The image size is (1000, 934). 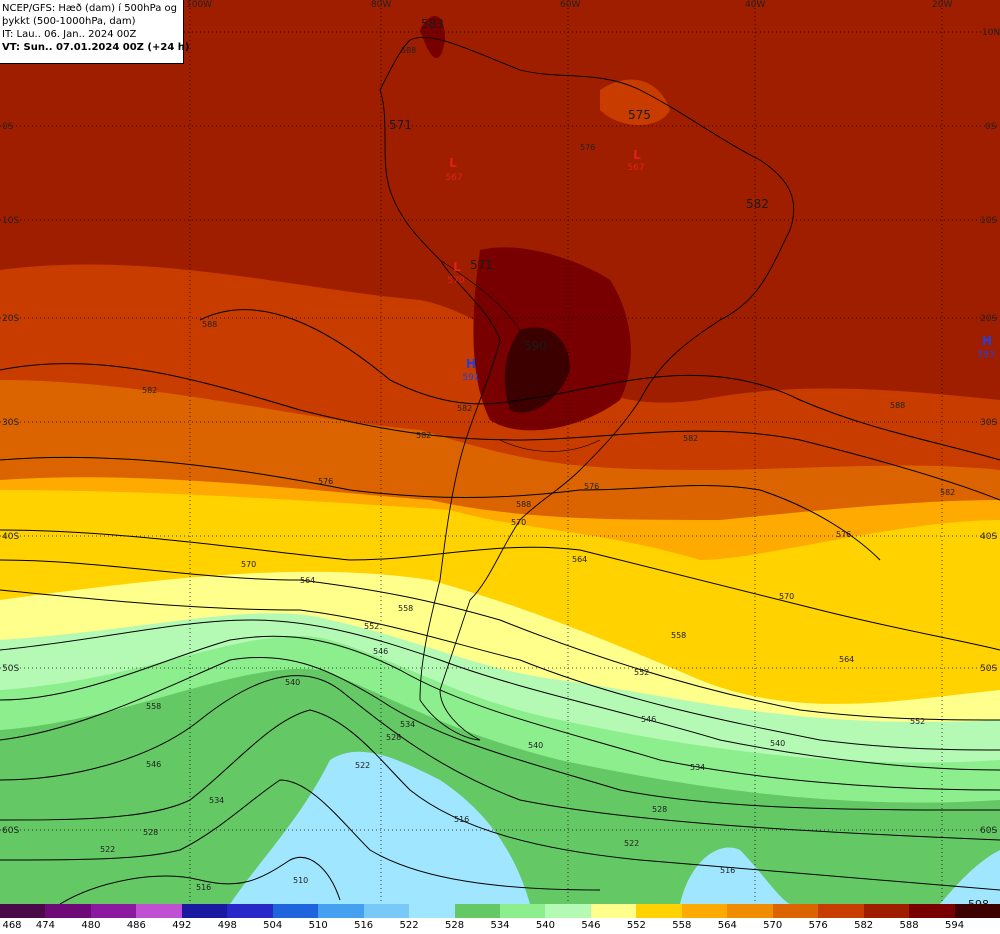 I want to click on height-label: 590, so click(x=535, y=346).